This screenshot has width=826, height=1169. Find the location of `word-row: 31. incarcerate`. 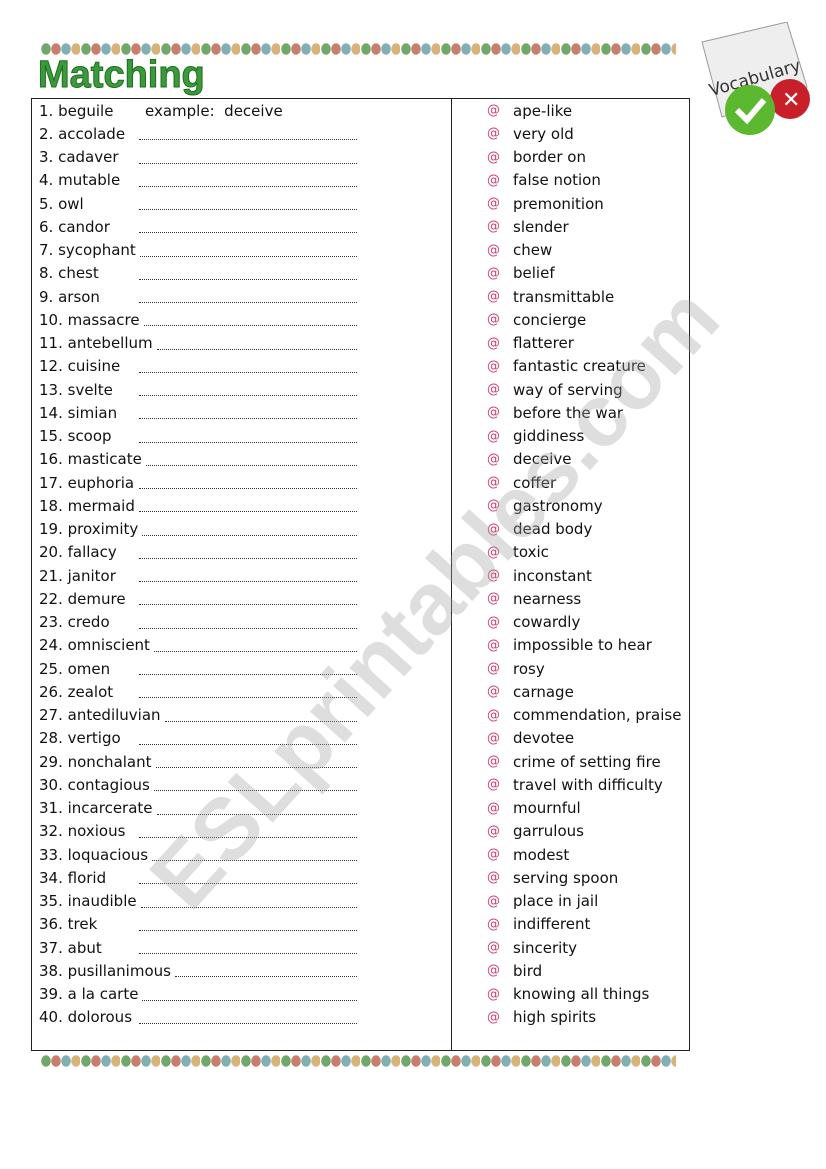

word-row: 31. incarcerate is located at coordinates (198, 808).